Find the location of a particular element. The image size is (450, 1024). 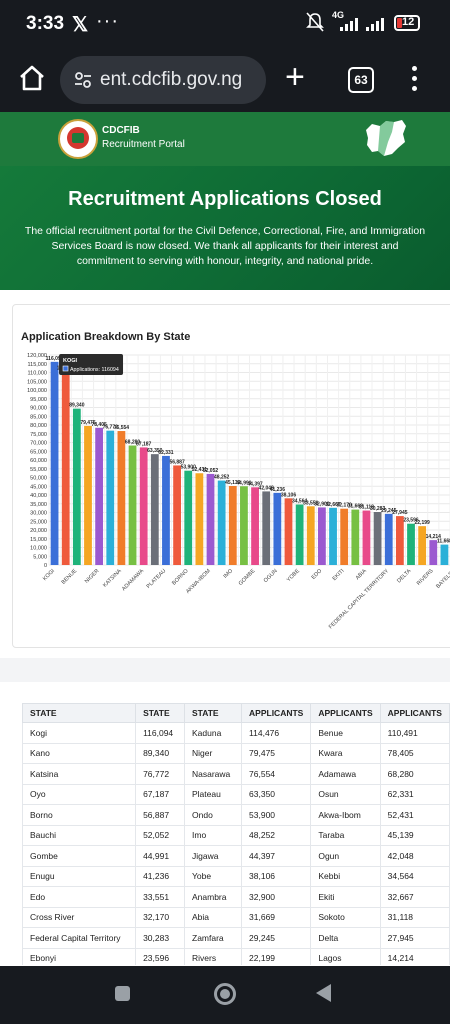

bar-gombe is located at coordinates (244, 525).